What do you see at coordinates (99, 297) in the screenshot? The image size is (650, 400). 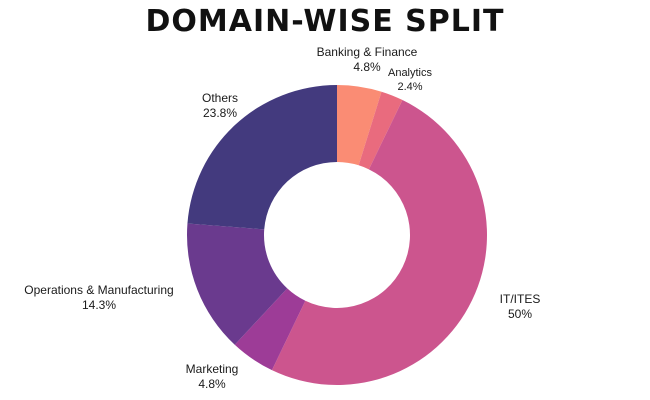 I see `slice-label-operations-manufacturing: Operations & Manufacturing 14.3%` at bounding box center [99, 297].